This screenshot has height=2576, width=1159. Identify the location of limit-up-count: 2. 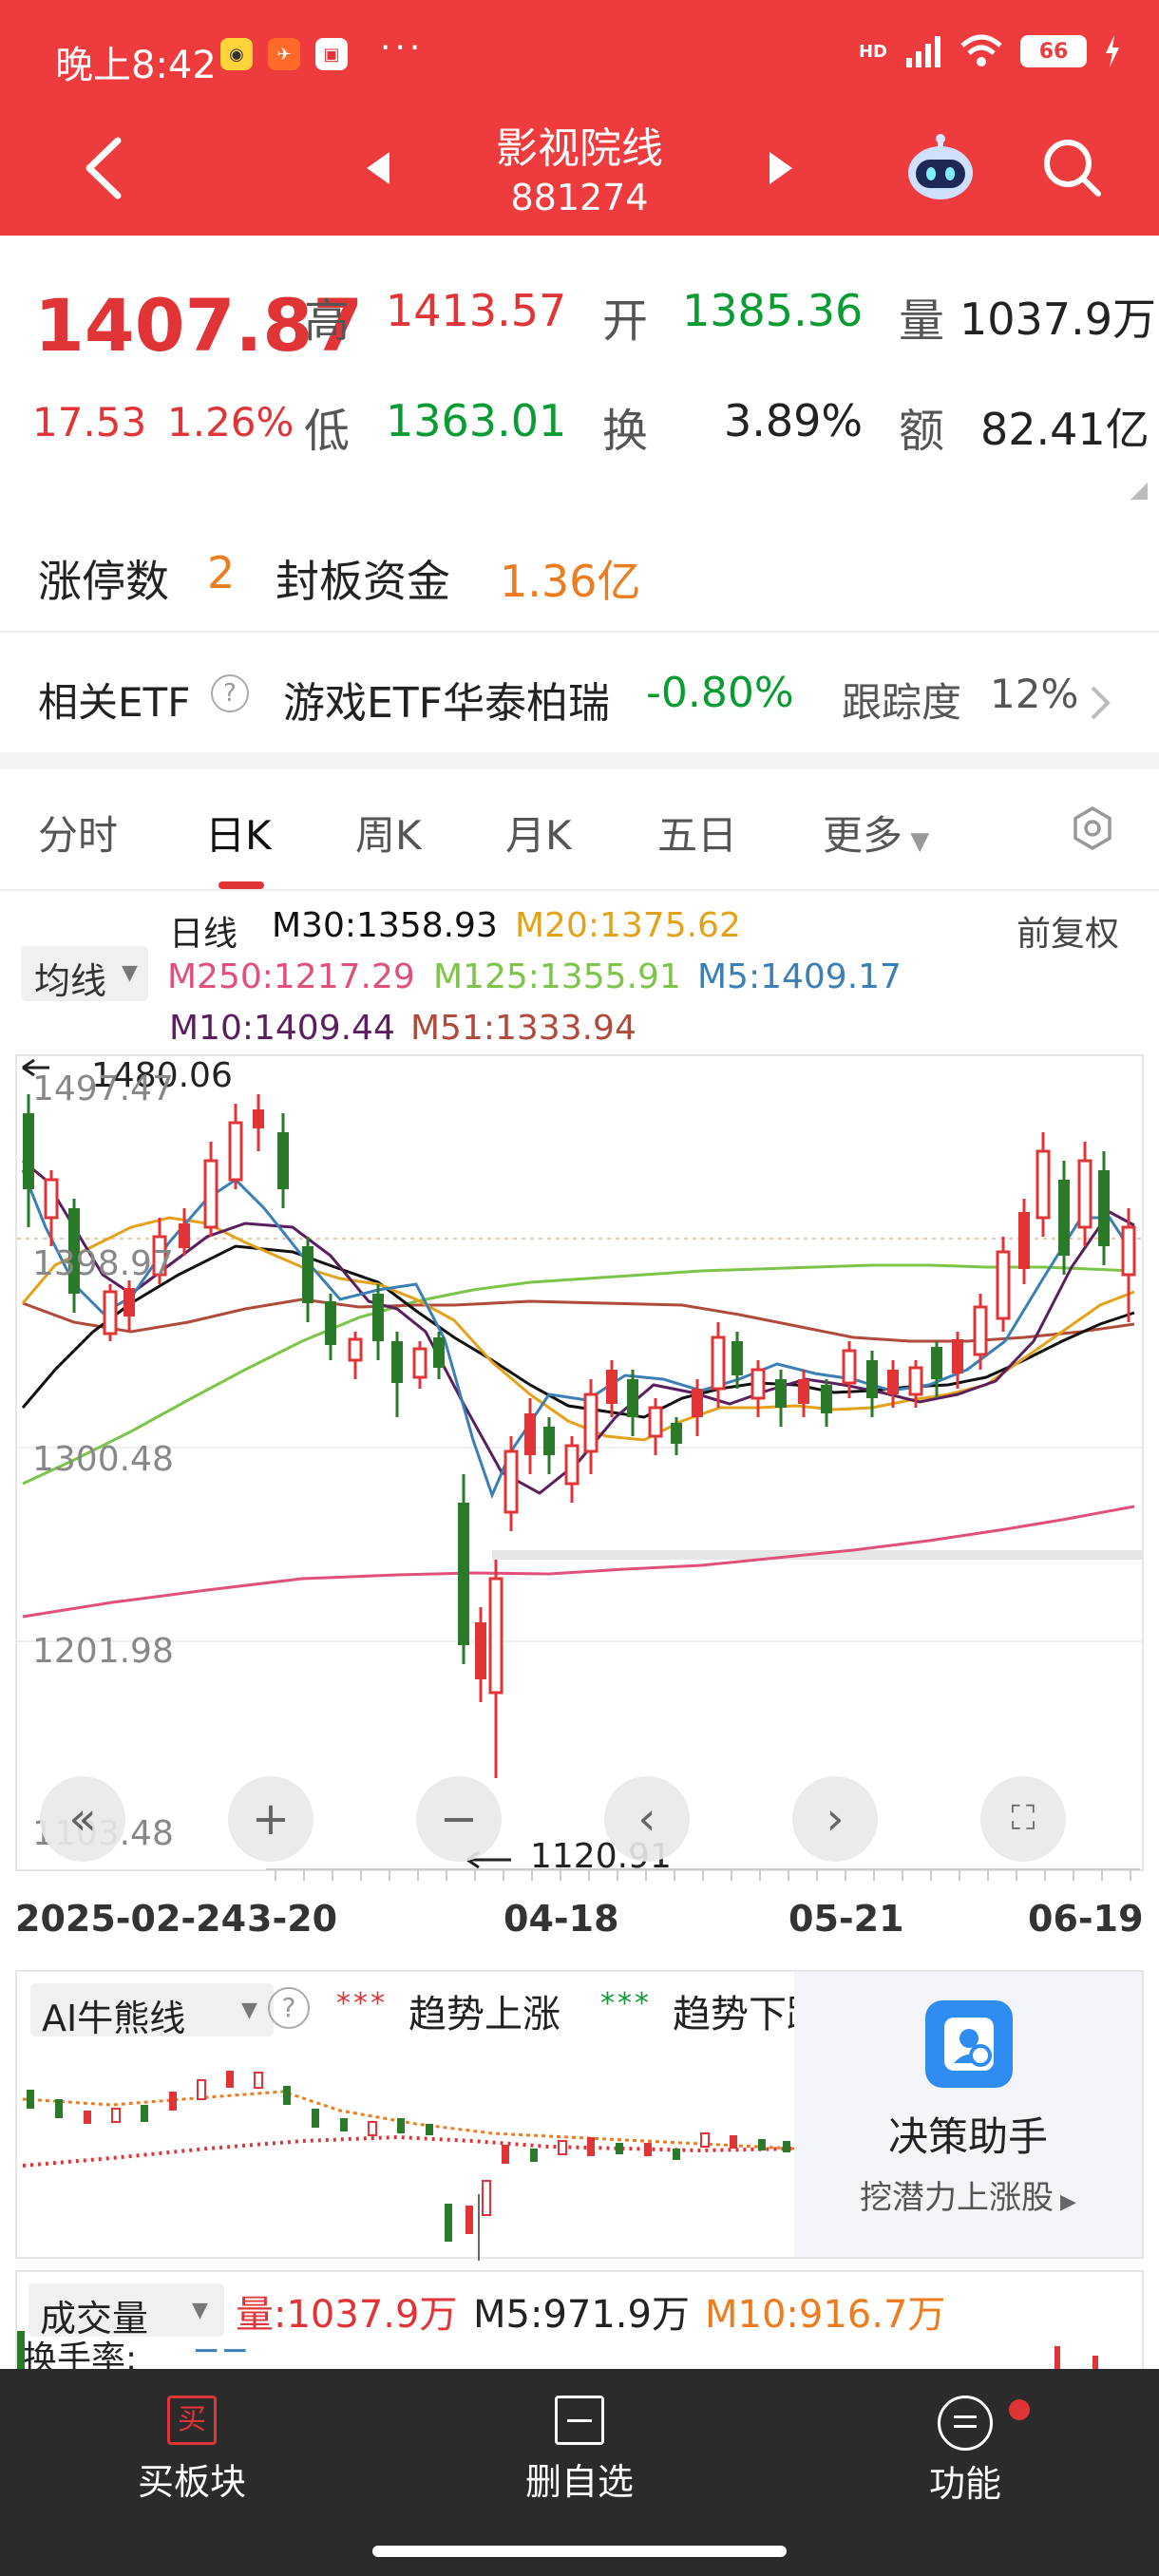
(221, 572).